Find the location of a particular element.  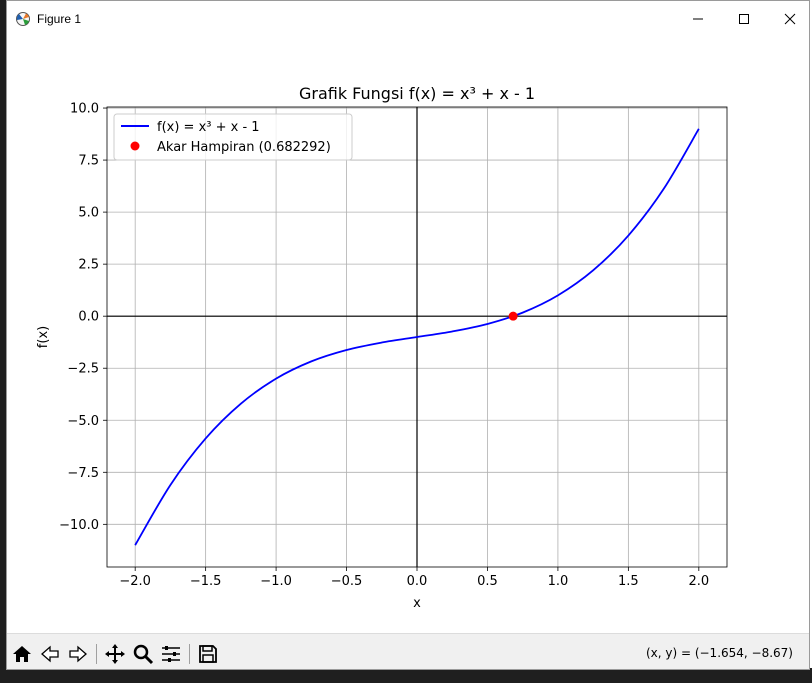

zoom-button is located at coordinates (143, 654).